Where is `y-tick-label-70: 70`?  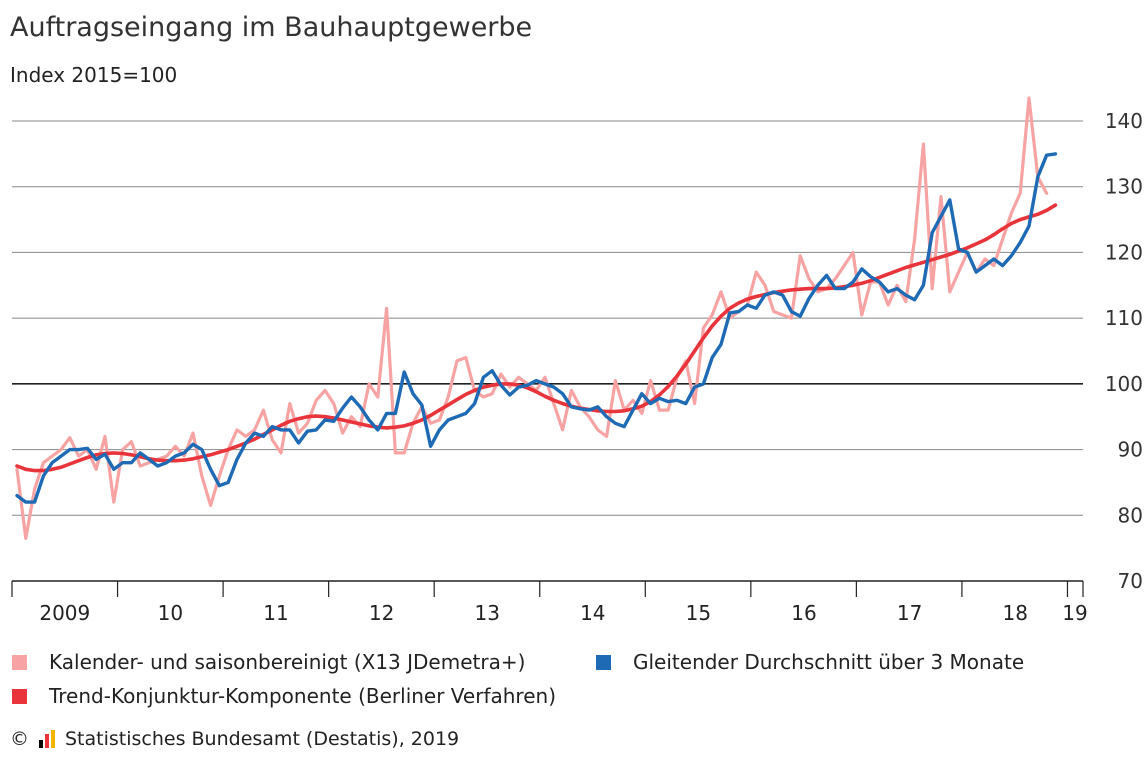
y-tick-label-70: 70 is located at coordinates (1130, 581).